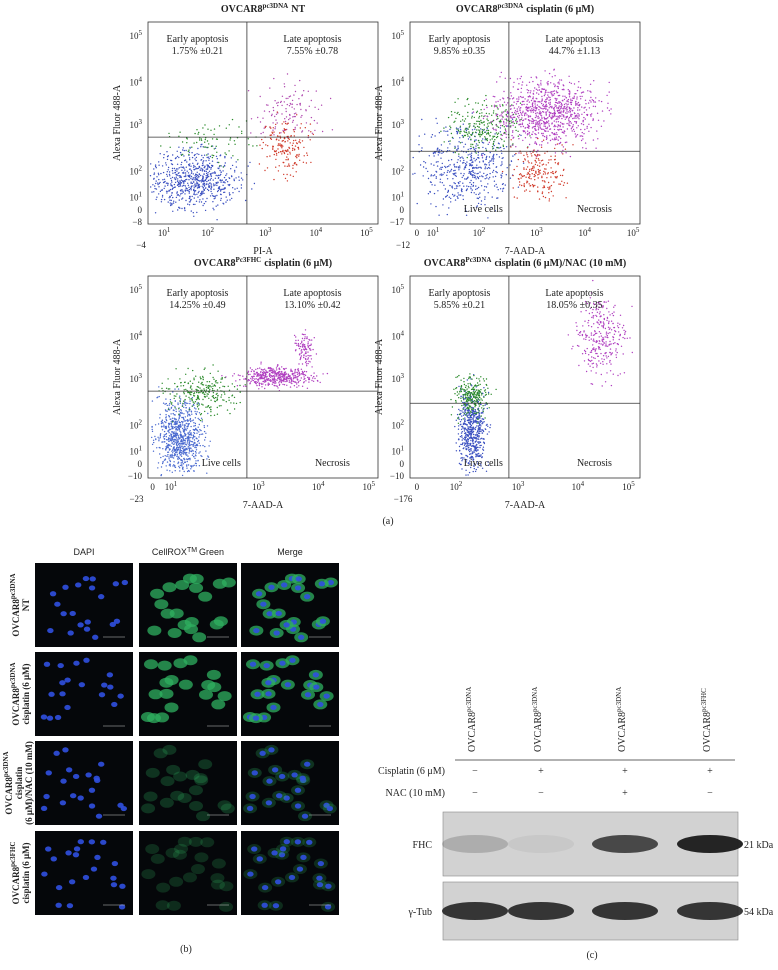  I want to click on text-part: OVCAR8, so click(215, 263).